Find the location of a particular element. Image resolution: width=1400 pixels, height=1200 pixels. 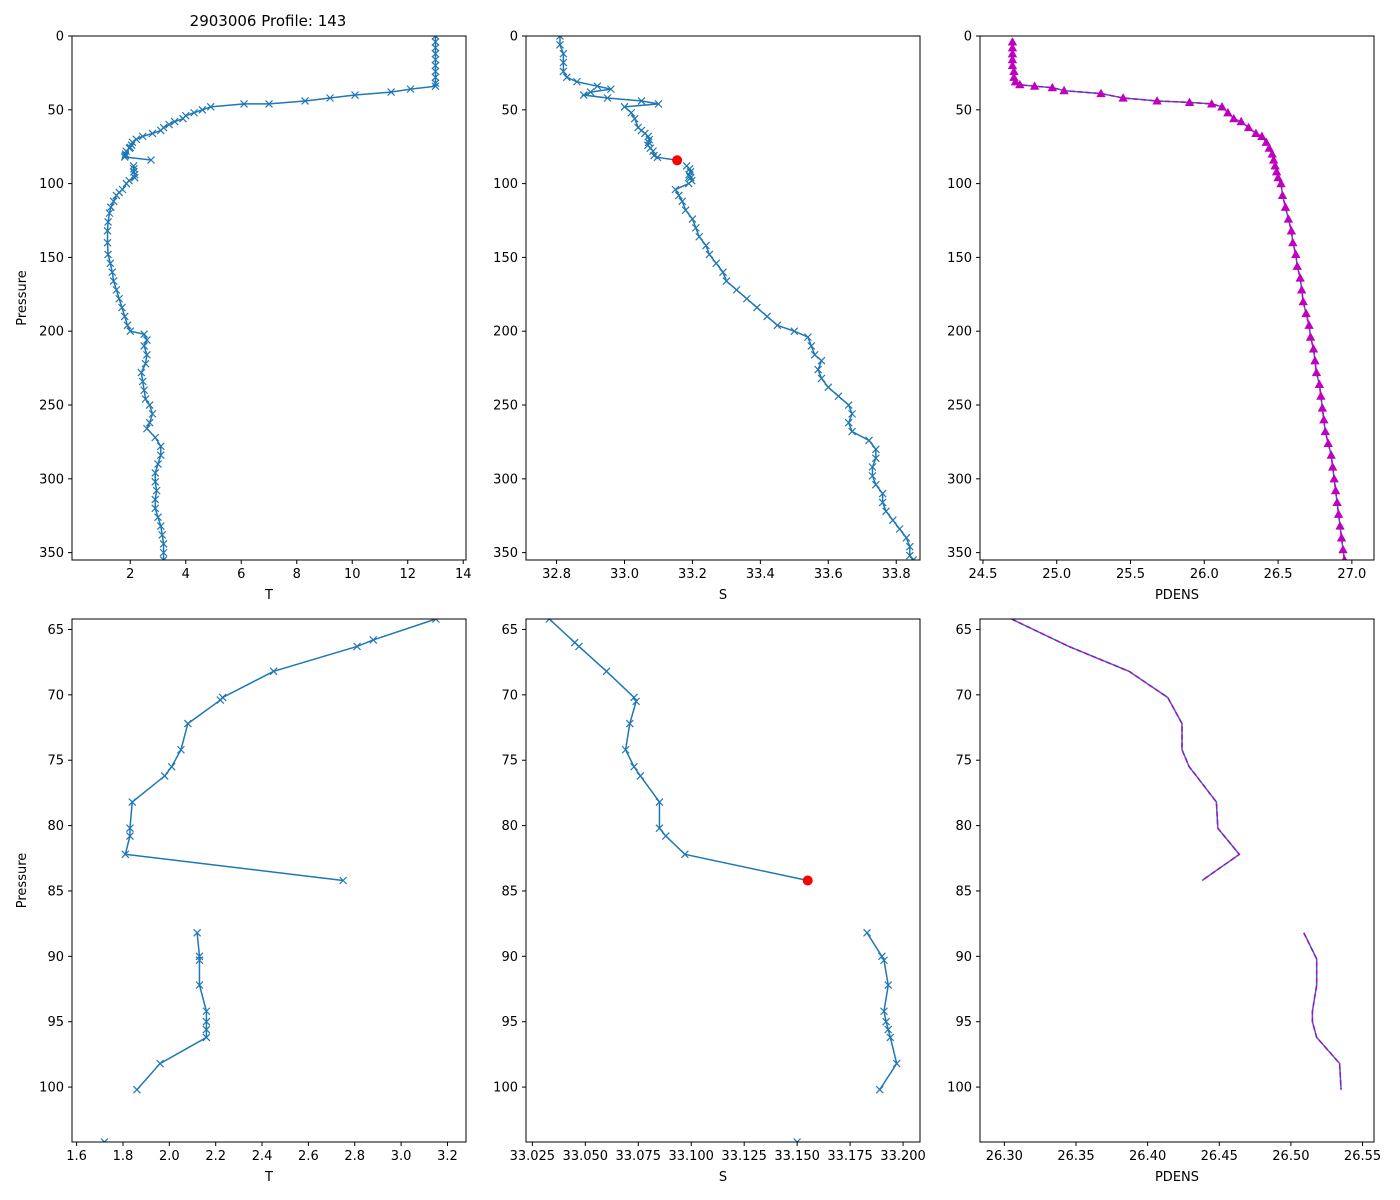

x-tick-label: 33.4 is located at coordinates (760, 574).